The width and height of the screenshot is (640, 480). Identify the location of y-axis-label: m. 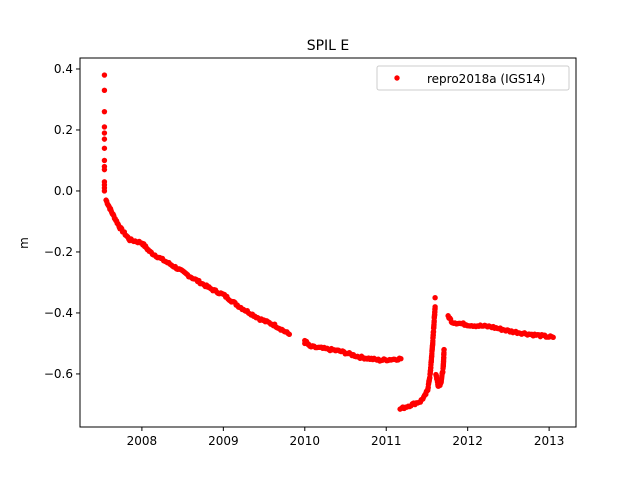
(24, 243).